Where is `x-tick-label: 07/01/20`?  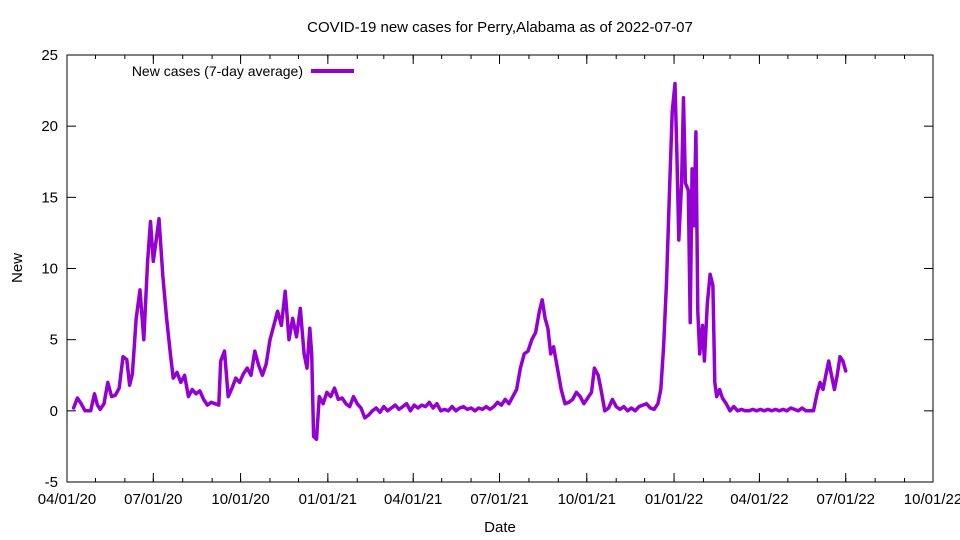 x-tick-label: 07/01/20 is located at coordinates (153, 499).